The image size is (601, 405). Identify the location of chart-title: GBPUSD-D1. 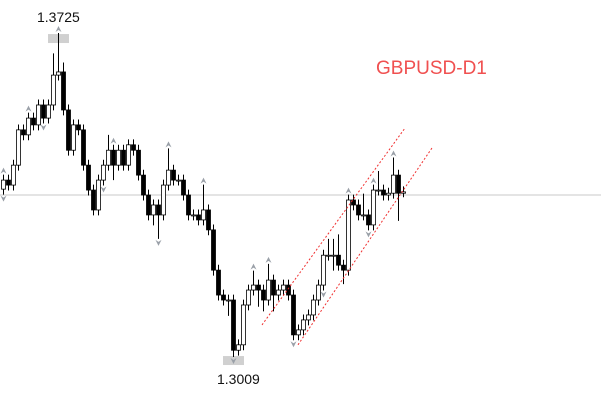
(431, 68).